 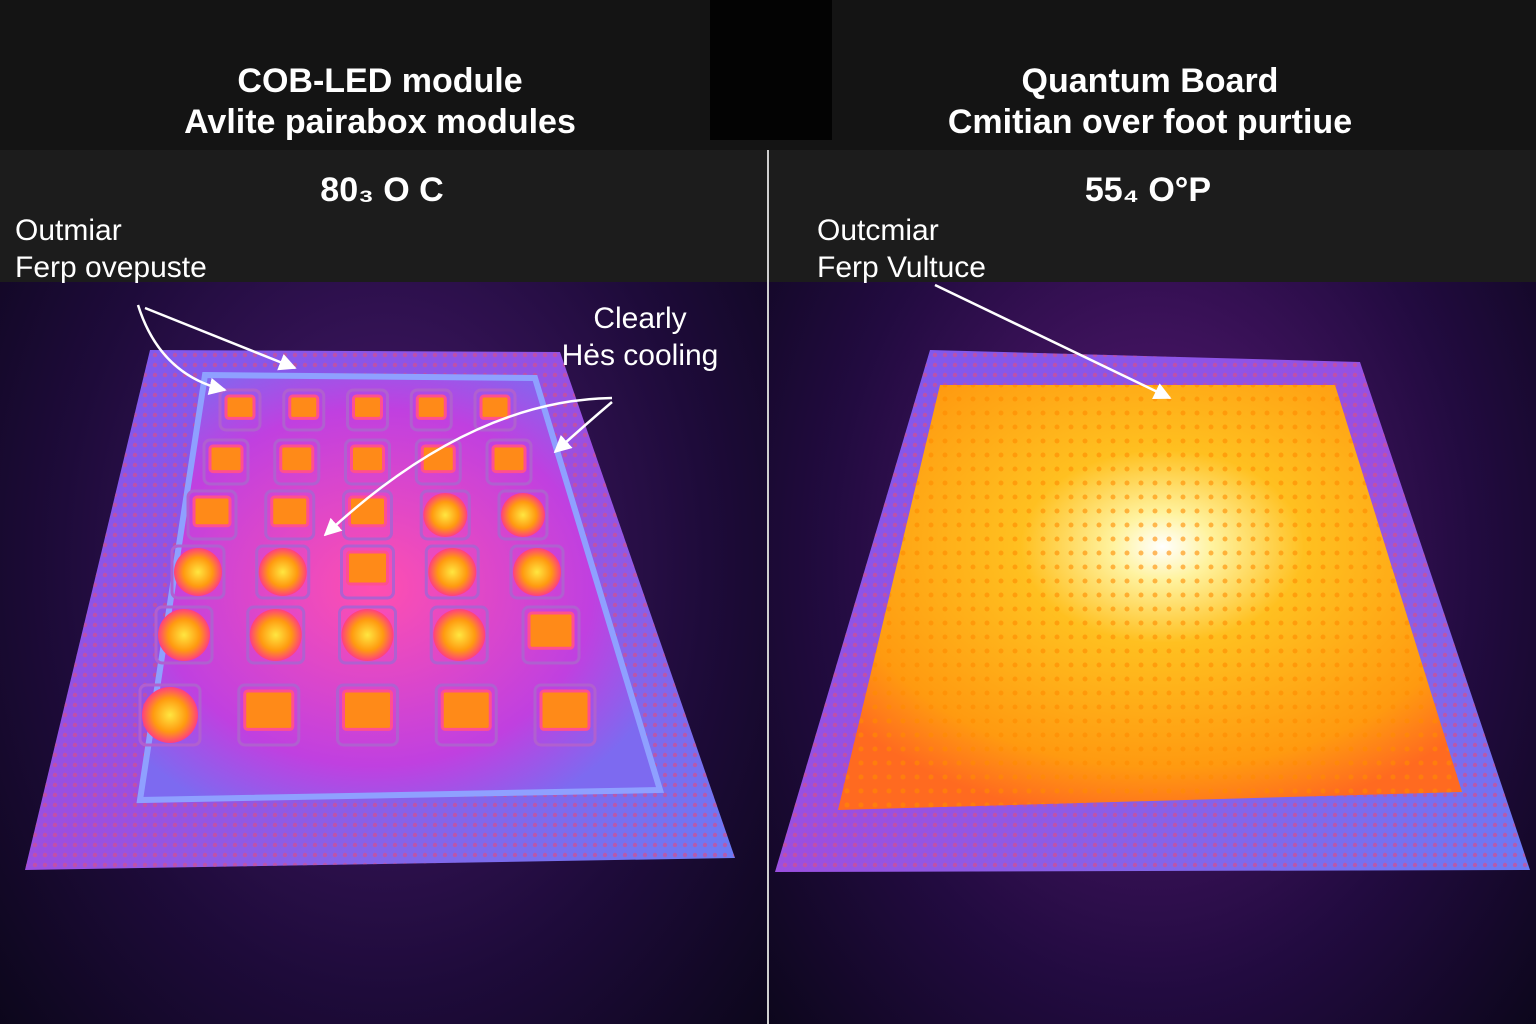 I want to click on annotation: Ferp Vultuce, so click(x=901, y=267).